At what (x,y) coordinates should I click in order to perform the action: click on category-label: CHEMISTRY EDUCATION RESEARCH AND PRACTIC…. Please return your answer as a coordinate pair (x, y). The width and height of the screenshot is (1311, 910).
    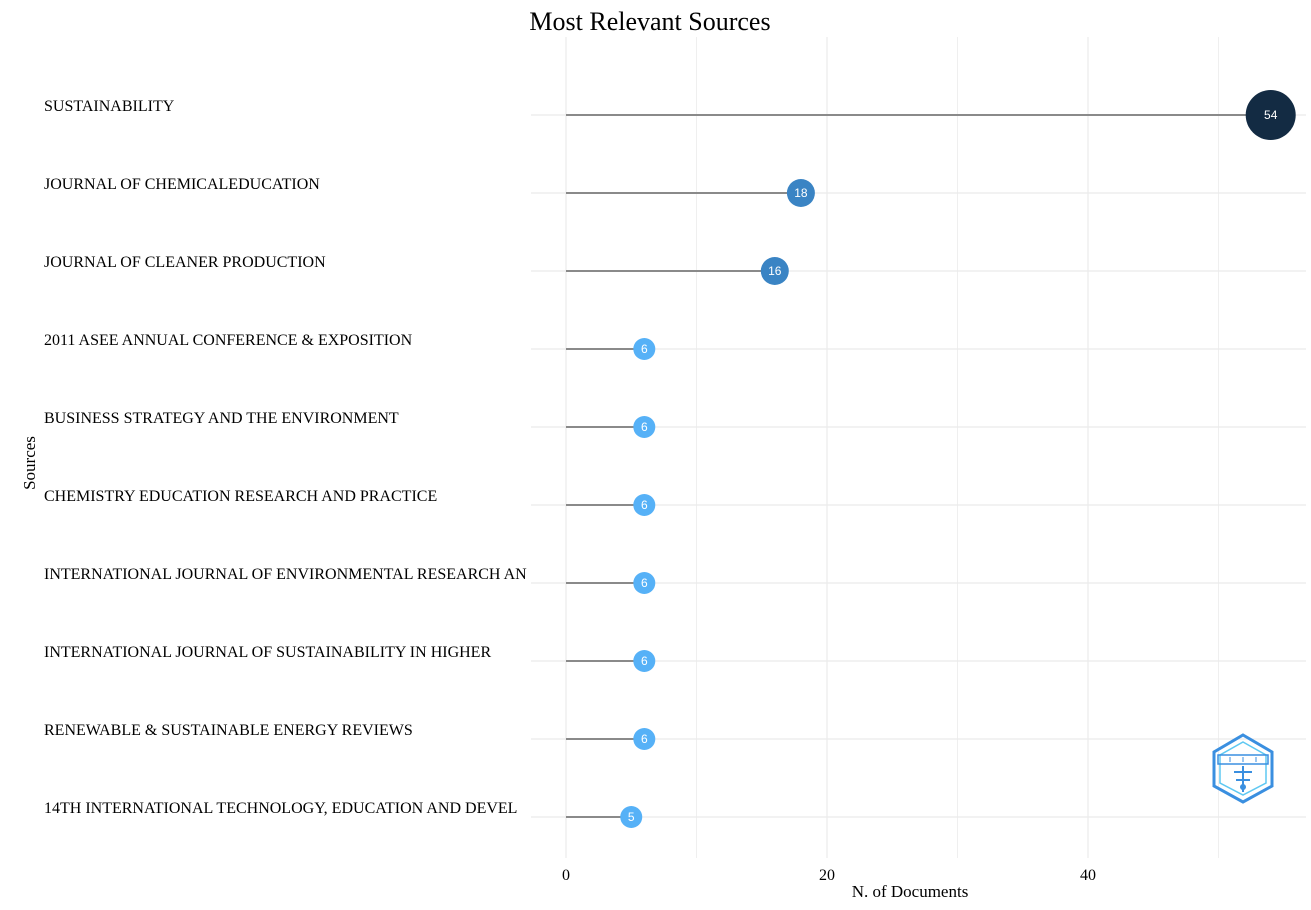
    Looking at the image, I should click on (240, 496).